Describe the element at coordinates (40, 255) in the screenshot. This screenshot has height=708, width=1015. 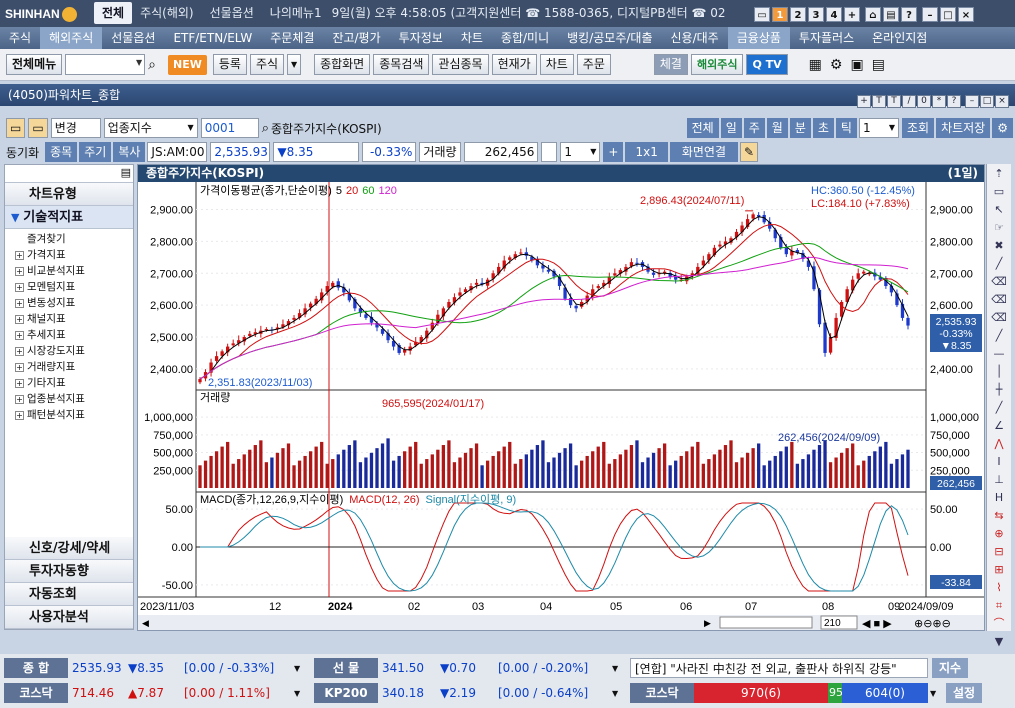
I see `tree-item: + 가격지표` at that location.